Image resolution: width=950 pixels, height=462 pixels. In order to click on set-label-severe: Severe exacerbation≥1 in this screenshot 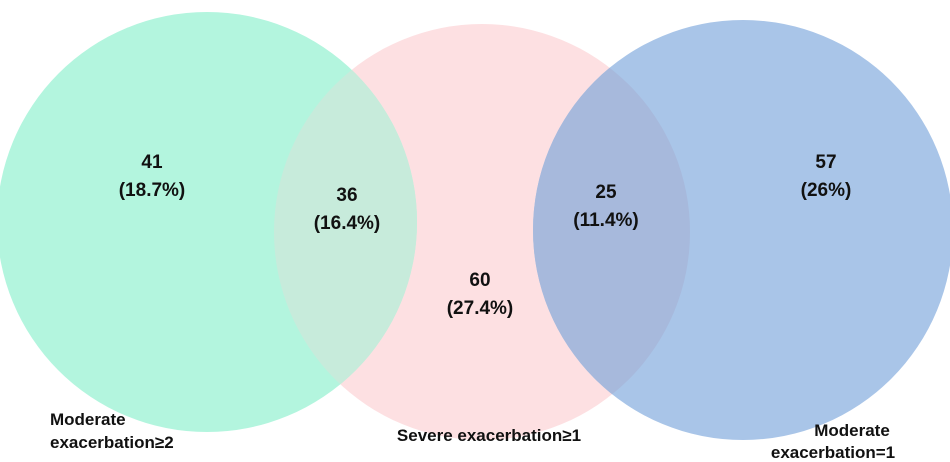, I will do `click(489, 435)`.